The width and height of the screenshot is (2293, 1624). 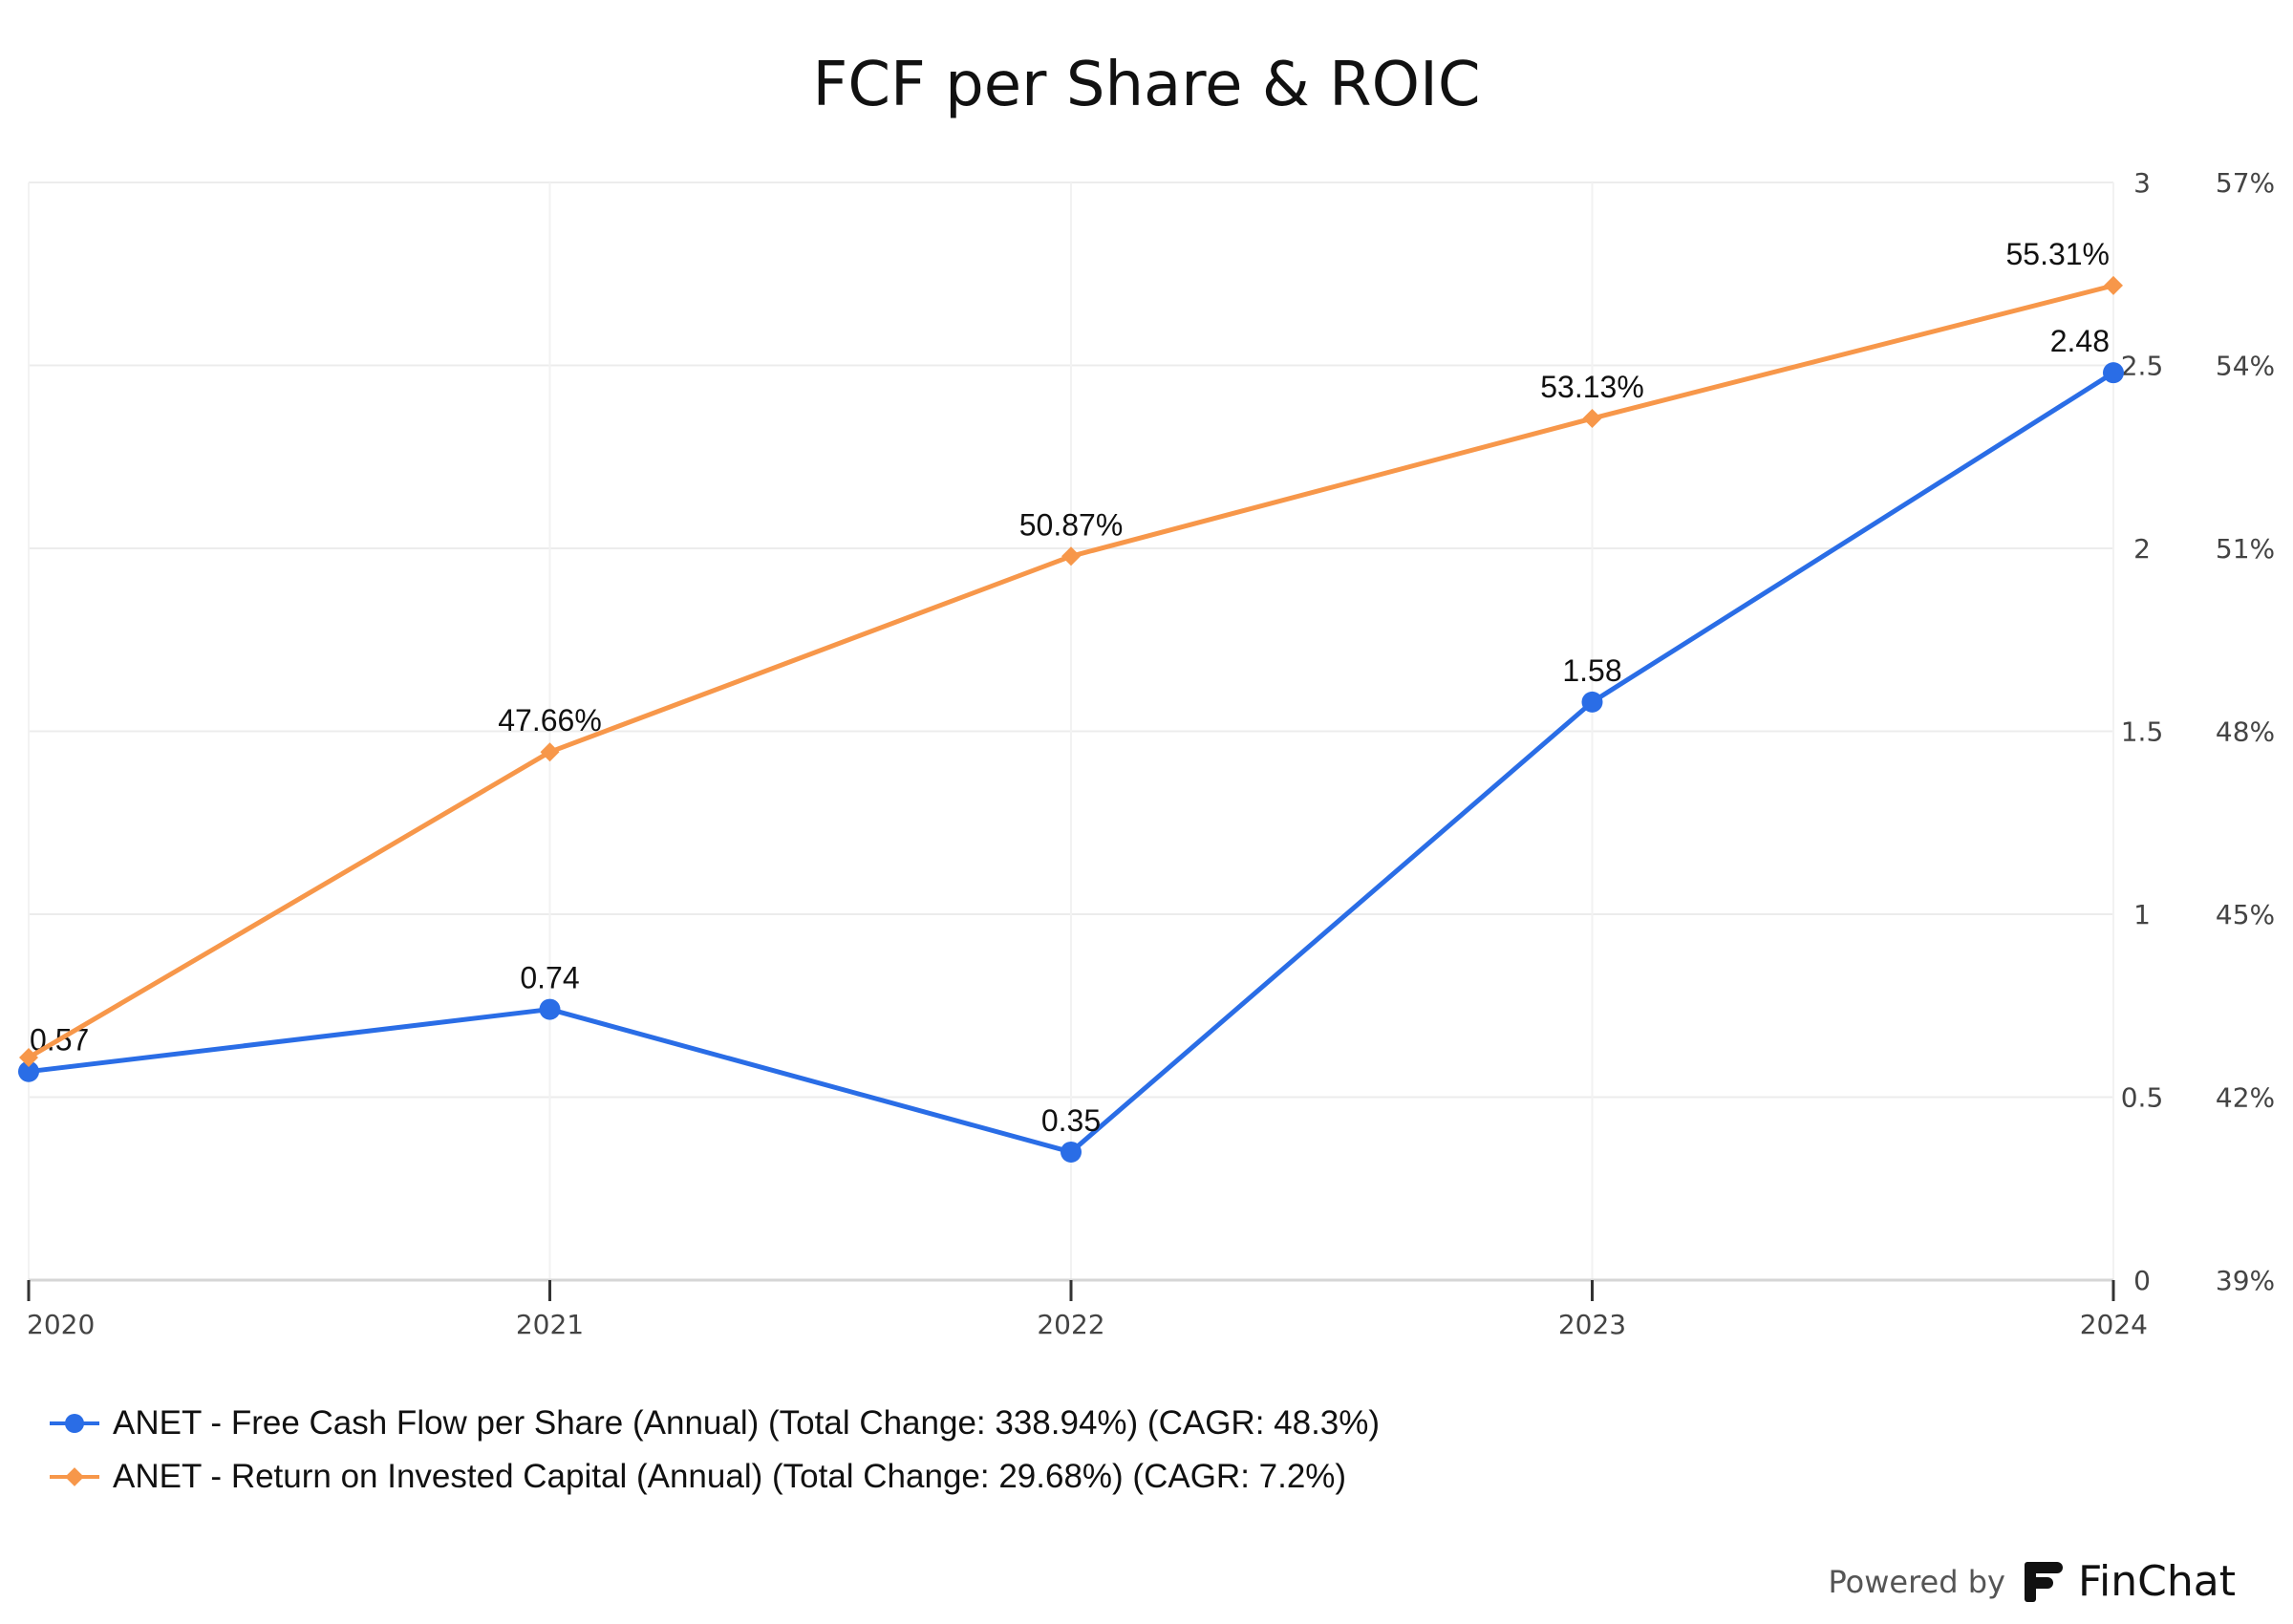 What do you see at coordinates (1071, 1120) in the screenshot?
I see `data-label-fcf: 0.35` at bounding box center [1071, 1120].